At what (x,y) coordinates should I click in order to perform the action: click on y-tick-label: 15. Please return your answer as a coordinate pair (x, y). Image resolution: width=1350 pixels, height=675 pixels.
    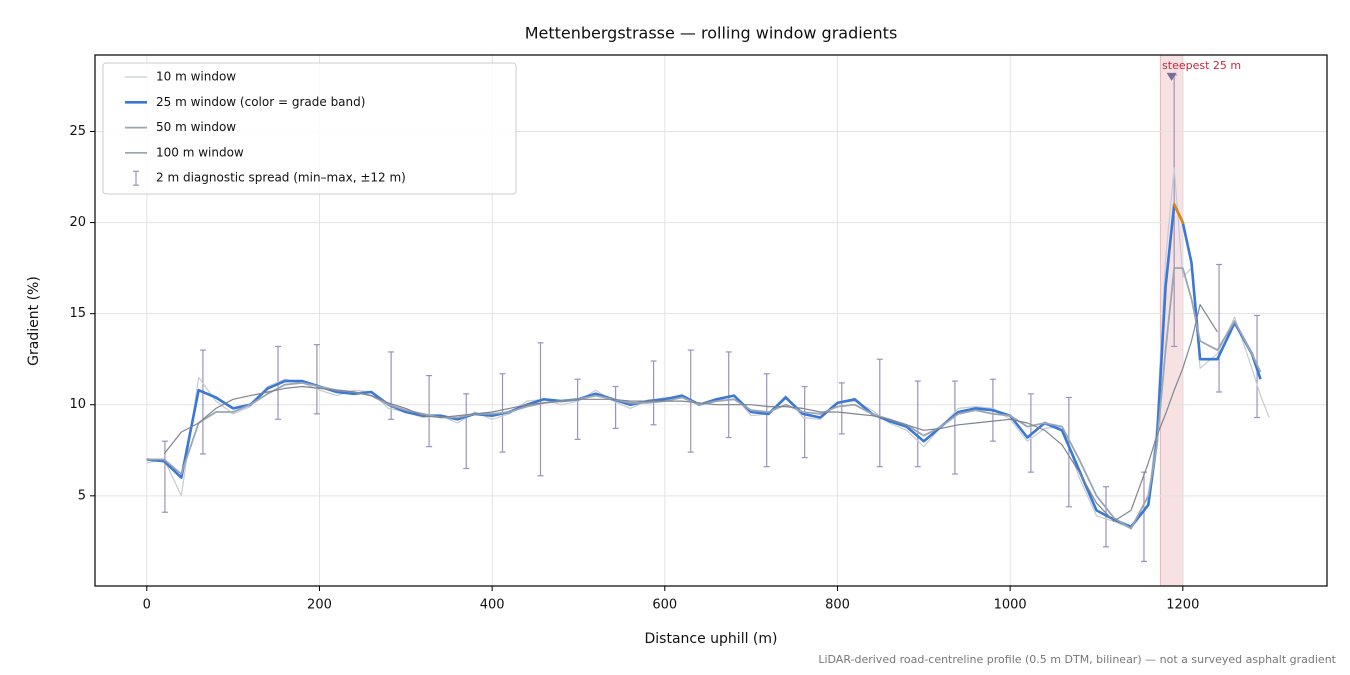
    Looking at the image, I should click on (77, 313).